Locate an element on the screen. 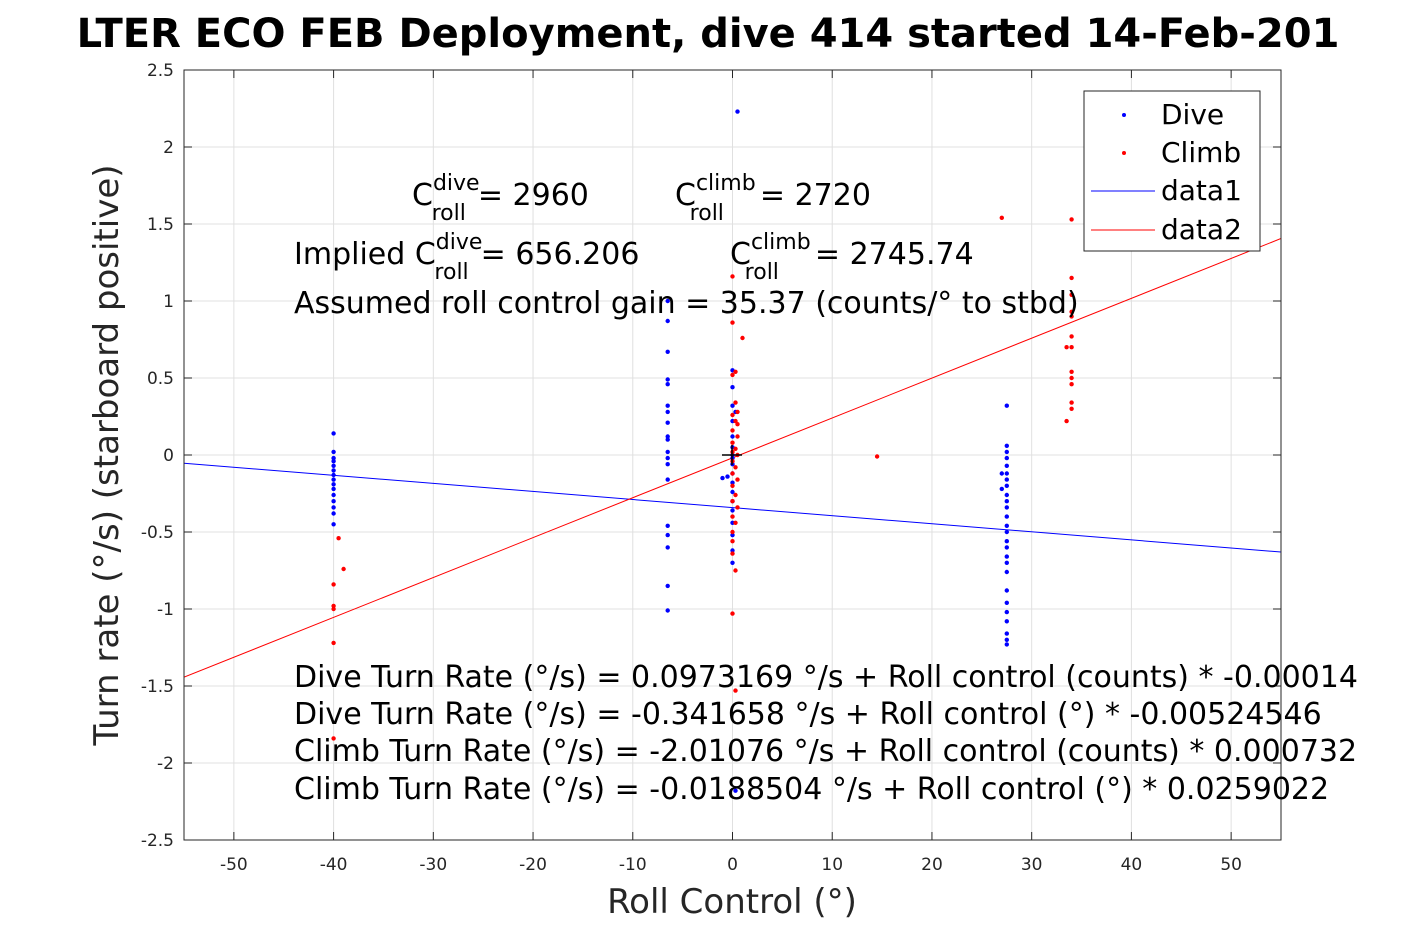 The height and width of the screenshot is (945, 1417). y-tick-label: 2 is located at coordinates (168, 148).